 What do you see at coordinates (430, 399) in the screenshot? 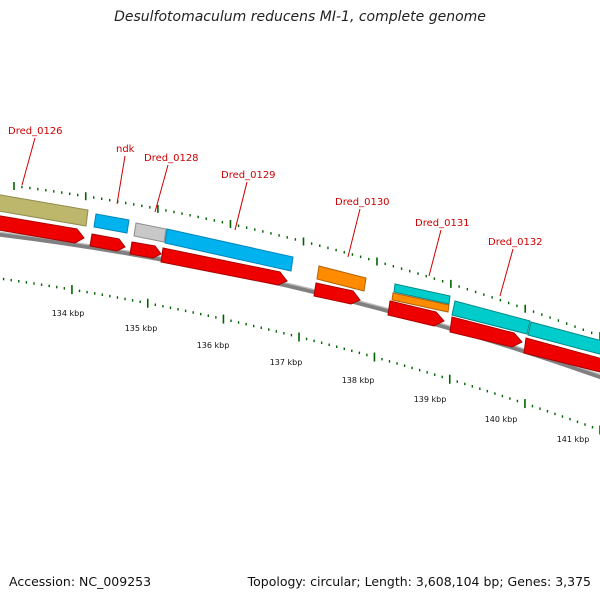
I see `kbp-label: 139 kbp` at bounding box center [430, 399].